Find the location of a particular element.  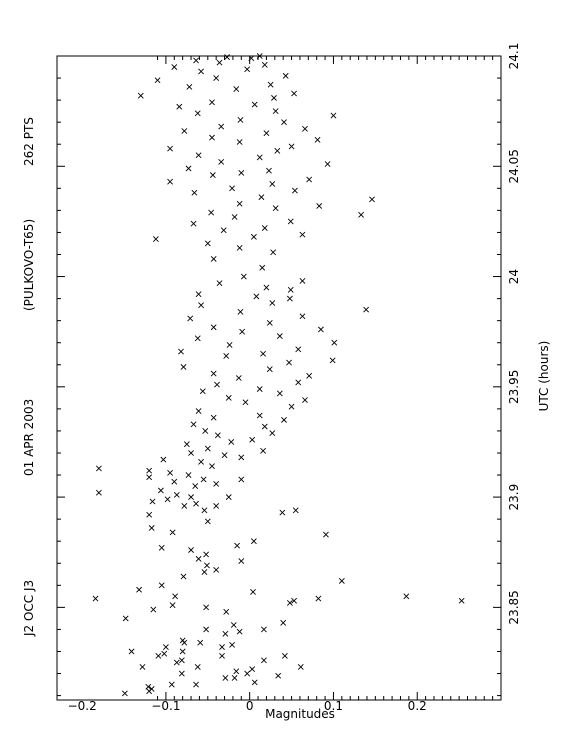

x-axis-label: UTC (hours) is located at coordinates (544, 376).